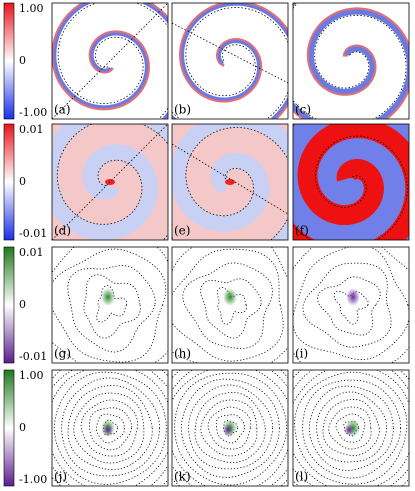  Describe the element at coordinates (60, 477) in the screenshot. I see `panel-label: (j)` at that location.